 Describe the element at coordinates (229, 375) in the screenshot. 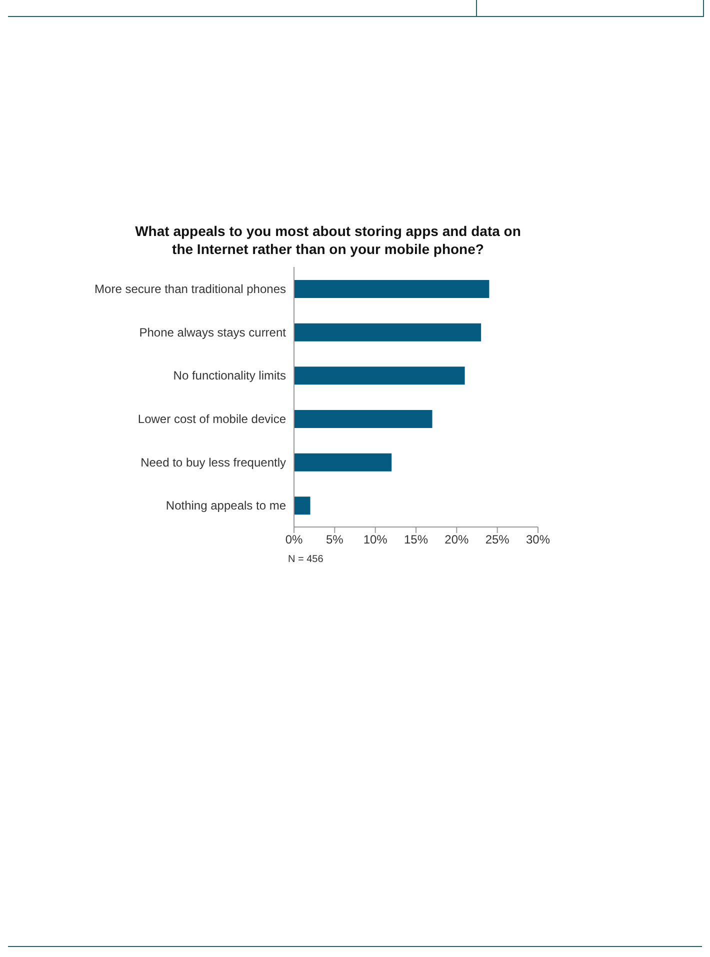

I see `y-tick-label: No functionality limits` at that location.